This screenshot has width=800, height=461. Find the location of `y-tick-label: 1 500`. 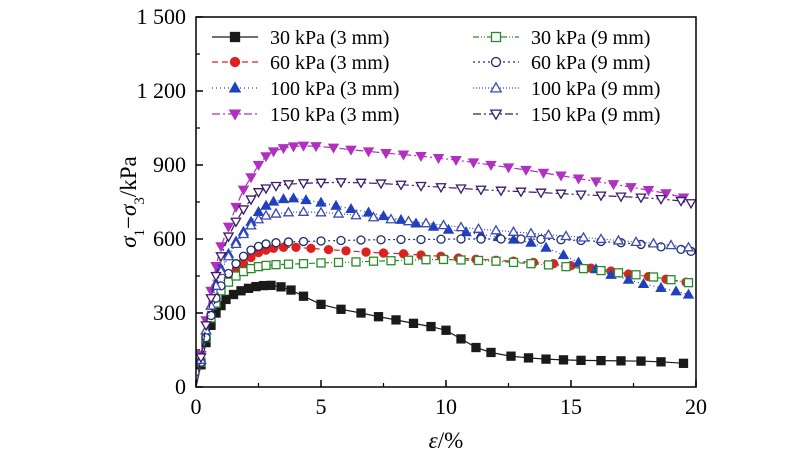

y-tick-label: 1 500 is located at coordinates (162, 16).